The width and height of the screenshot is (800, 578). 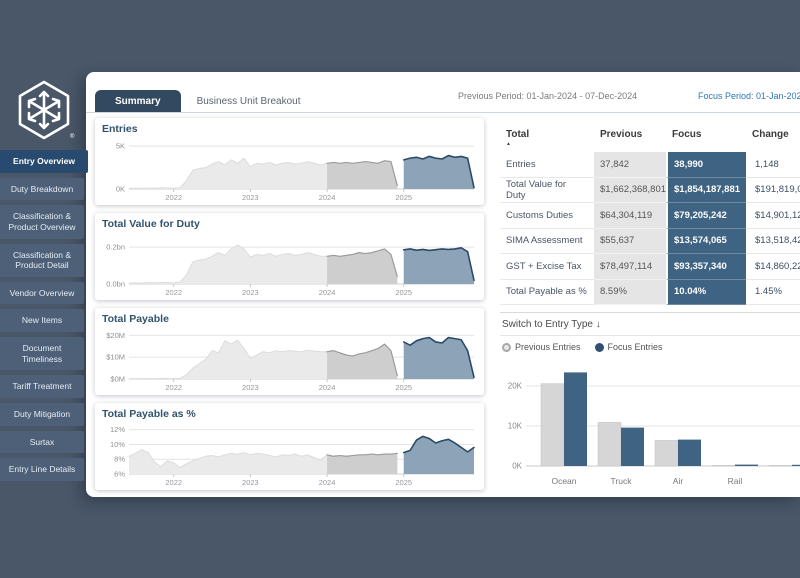 I want to click on registered-mark: ®, so click(x=72, y=136).